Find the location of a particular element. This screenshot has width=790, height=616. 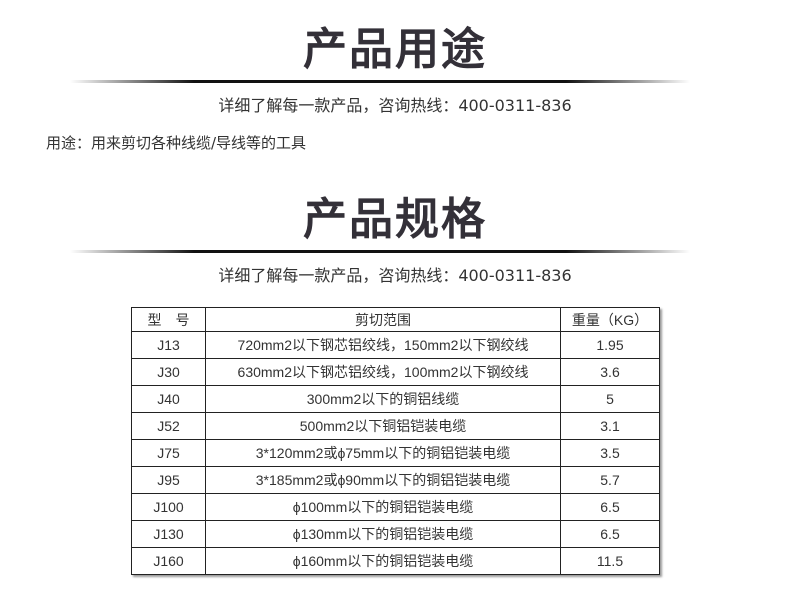

cell-weight: 5.7 is located at coordinates (610, 480).